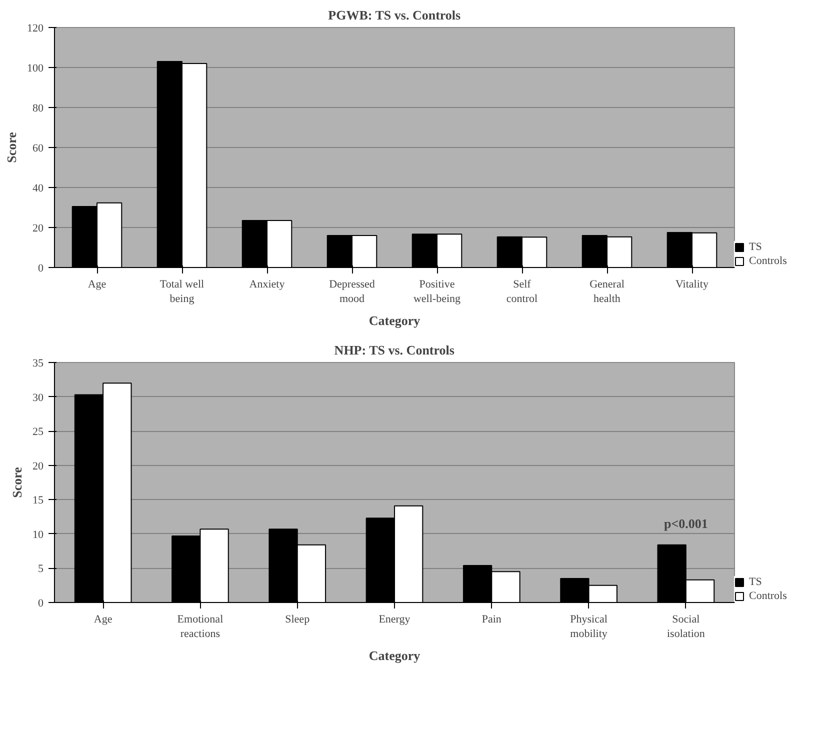 The width and height of the screenshot is (833, 738). What do you see at coordinates (38, 432) in the screenshot?
I see `y-tick-label: 25` at bounding box center [38, 432].